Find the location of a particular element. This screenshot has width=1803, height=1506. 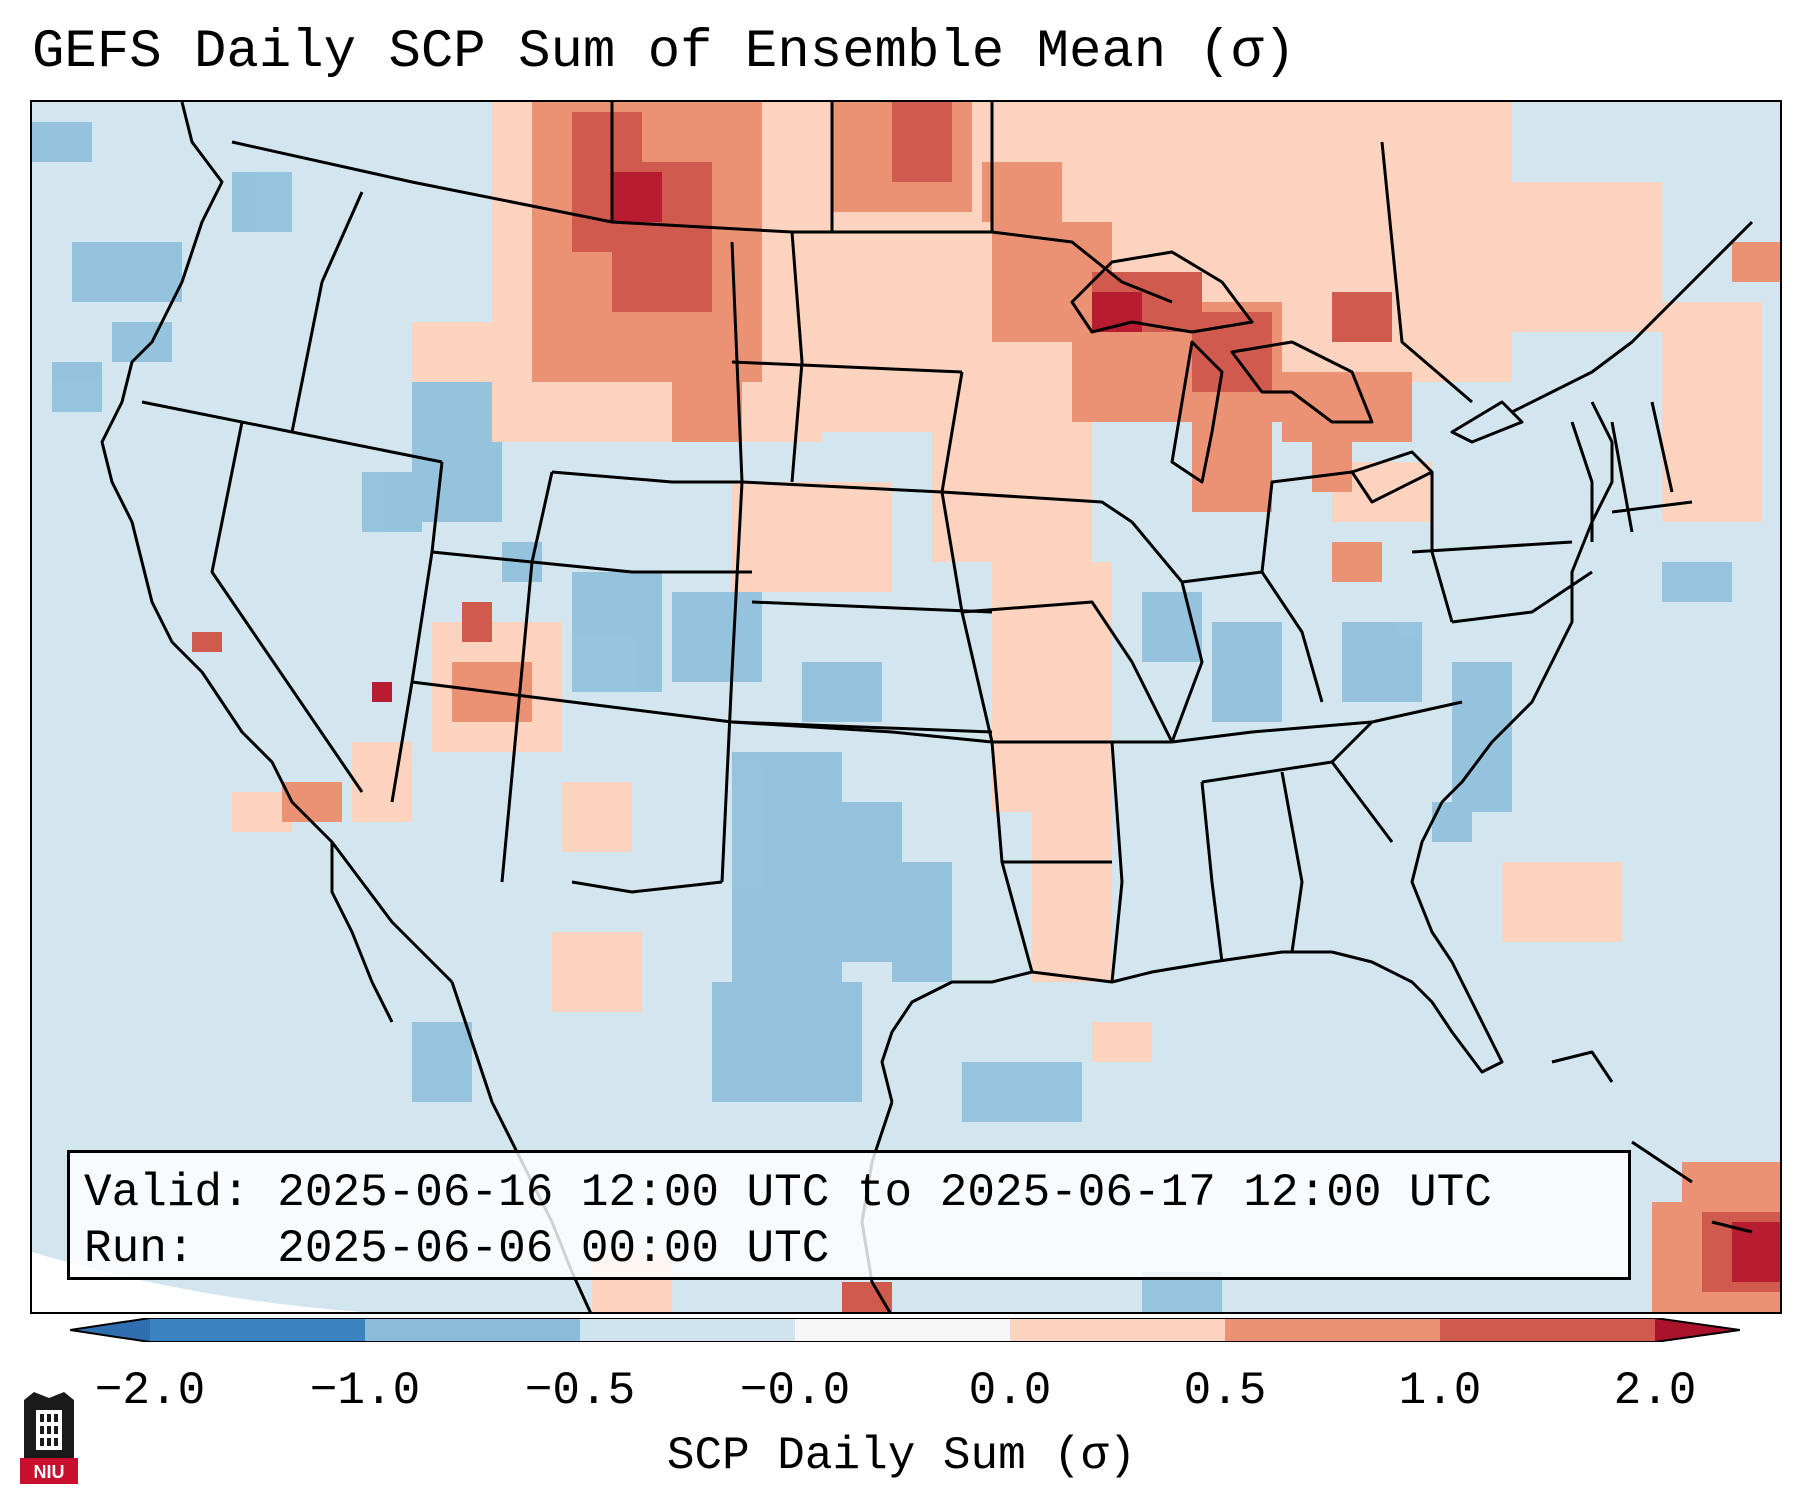

run-value: 2025-06-06 00:00 UTC is located at coordinates (553, 1249).